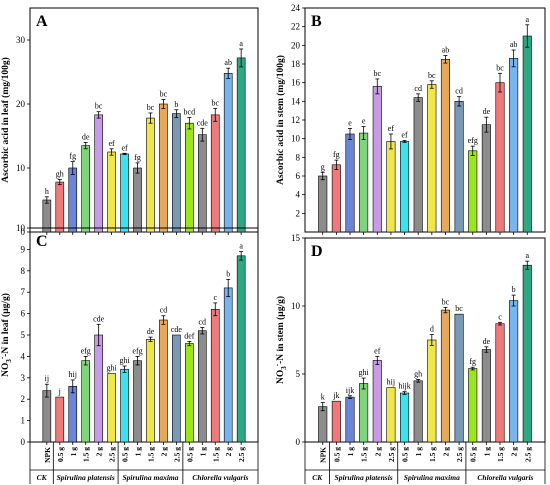 This screenshot has width=550, height=485. I want to click on significance-label: hij, so click(391, 382).